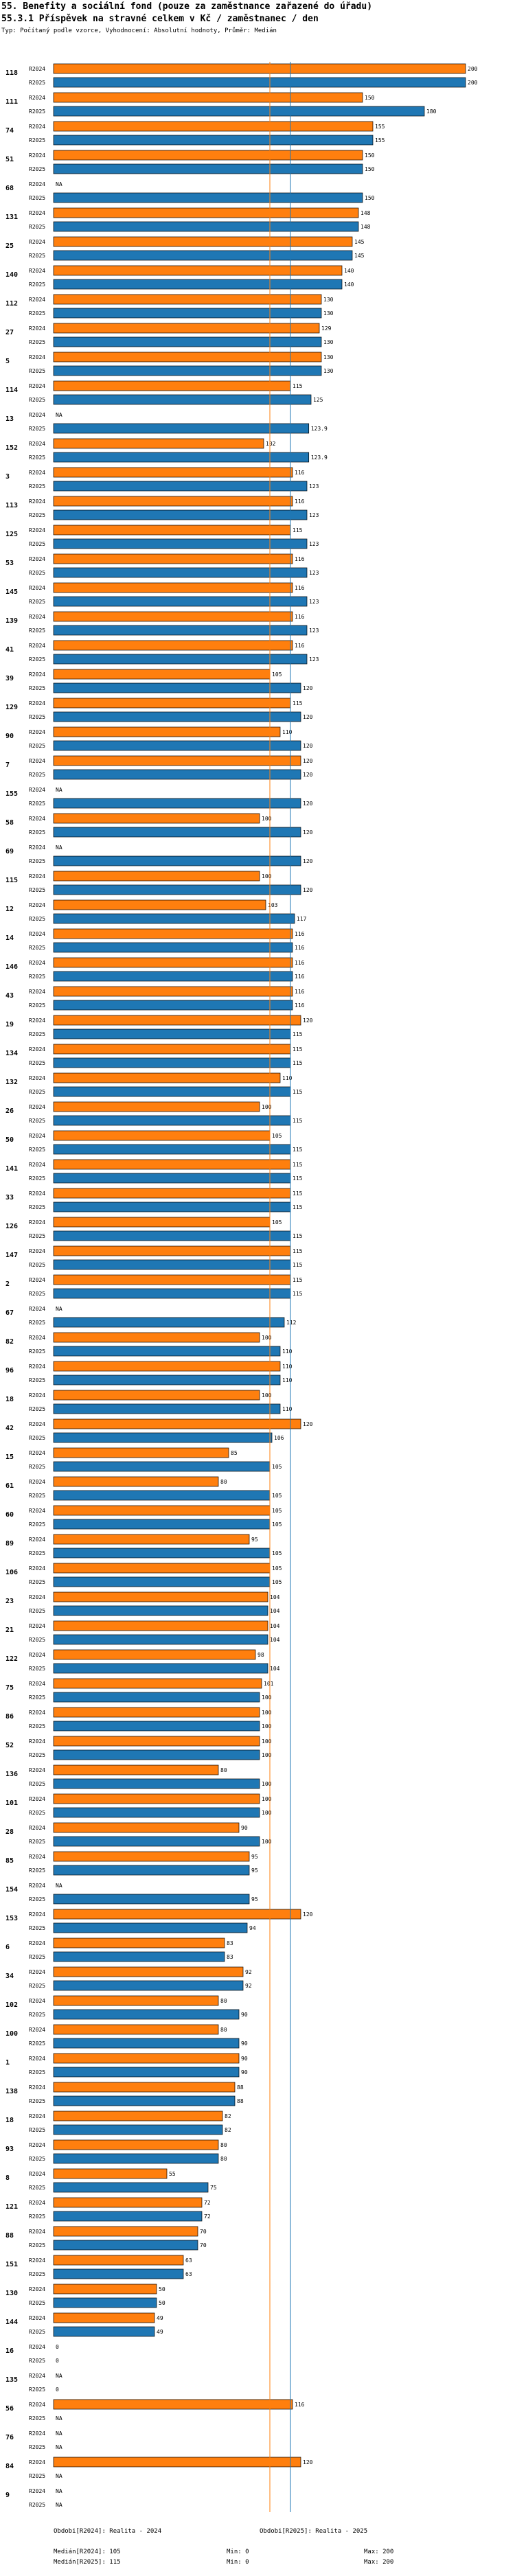  What do you see at coordinates (244, 2015) in the screenshot?
I see `value-label-2025: 90` at bounding box center [244, 2015].